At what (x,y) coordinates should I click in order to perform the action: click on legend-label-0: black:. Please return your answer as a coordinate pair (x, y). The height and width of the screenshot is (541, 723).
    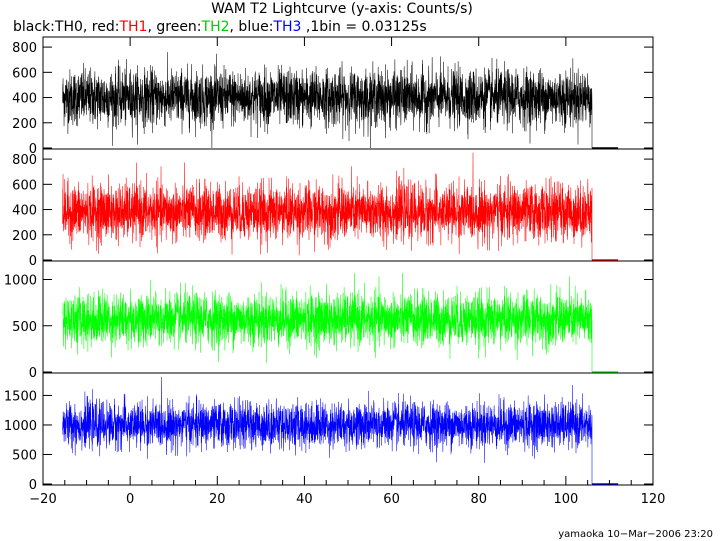
    Looking at the image, I should click on (34, 27).